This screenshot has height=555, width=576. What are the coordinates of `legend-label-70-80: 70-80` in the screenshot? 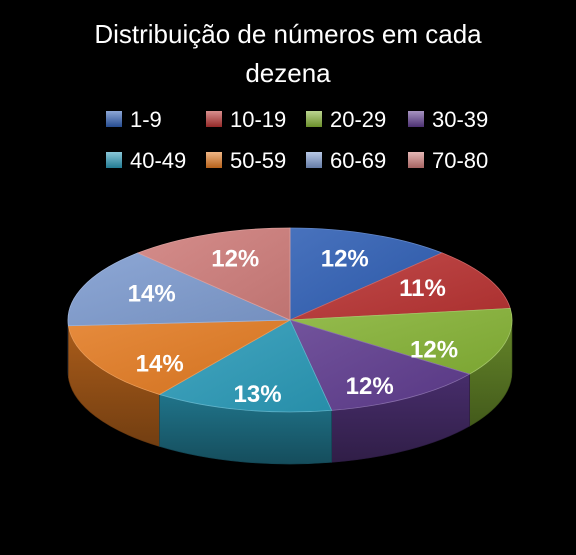 It's located at (460, 160).